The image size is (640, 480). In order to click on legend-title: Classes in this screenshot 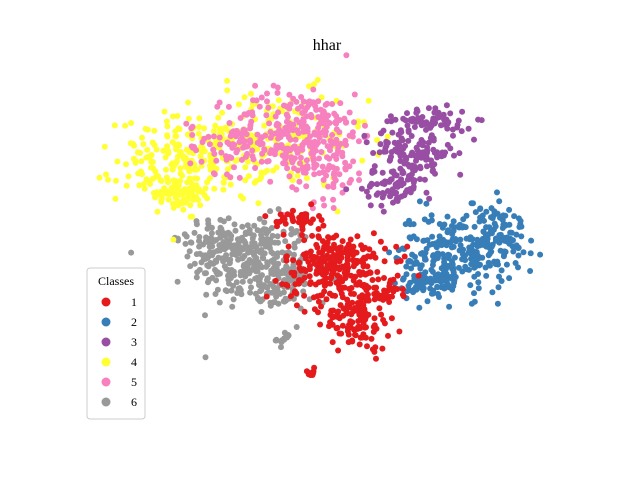, I will do `click(116, 281)`.